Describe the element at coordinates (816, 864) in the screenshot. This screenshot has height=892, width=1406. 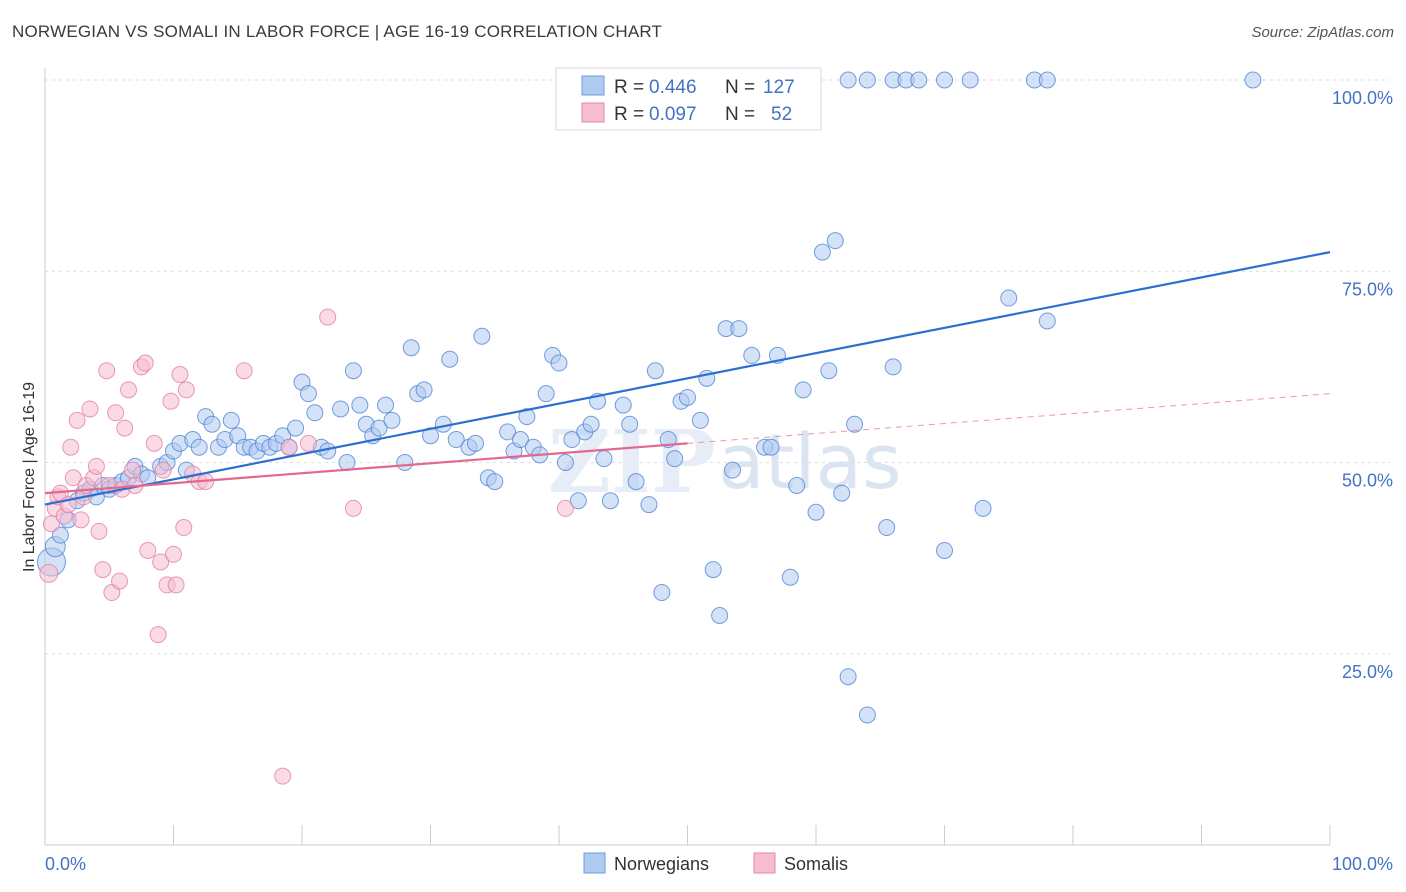
I see `bottom-legend-somalis: Somalis` at that location.